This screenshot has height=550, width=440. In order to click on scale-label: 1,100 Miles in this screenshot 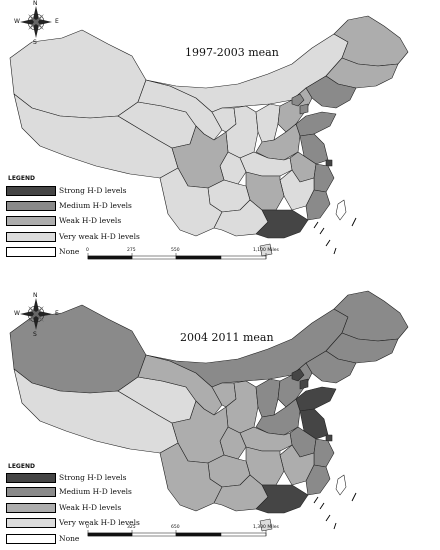, I will do `click(266, 250)`.